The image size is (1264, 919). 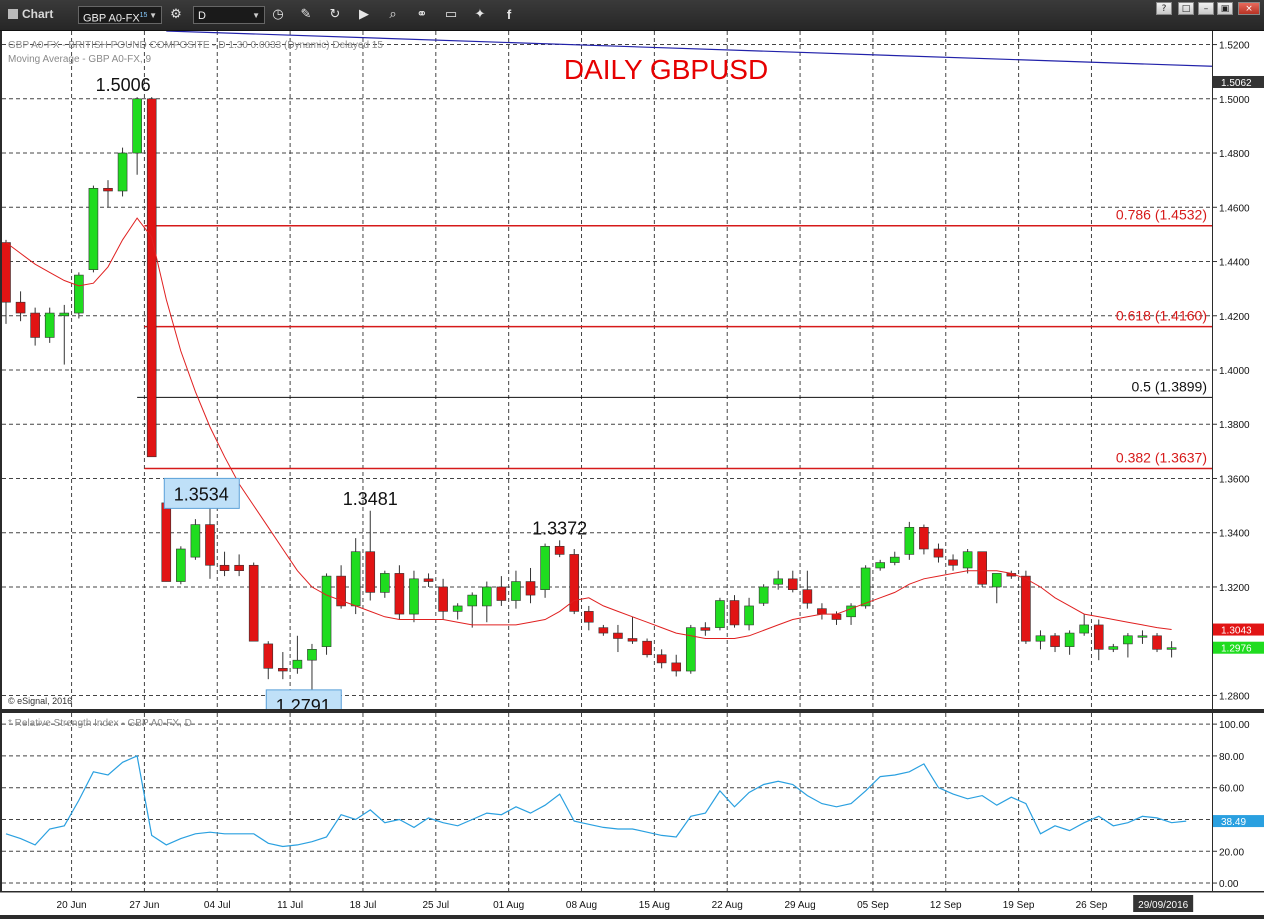 What do you see at coordinates (176, 14) in the screenshot?
I see `settings-icon: ⚙` at bounding box center [176, 14].